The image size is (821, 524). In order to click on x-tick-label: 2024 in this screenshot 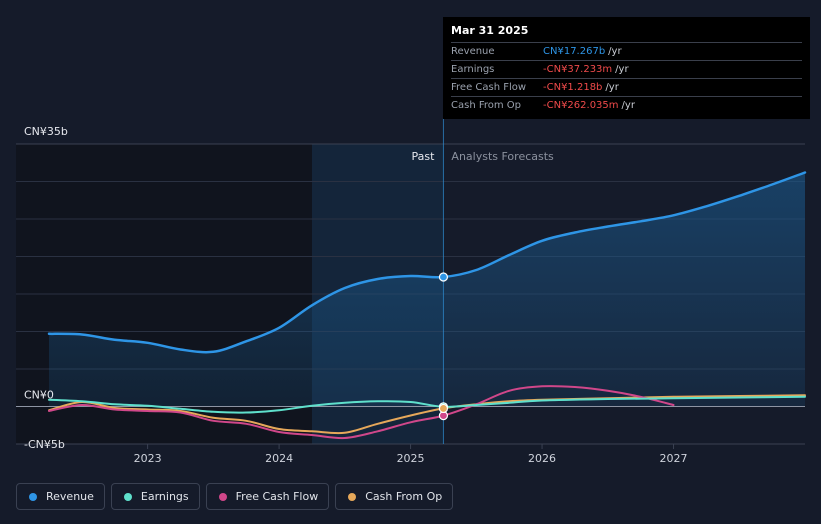, I will do `click(279, 458)`.